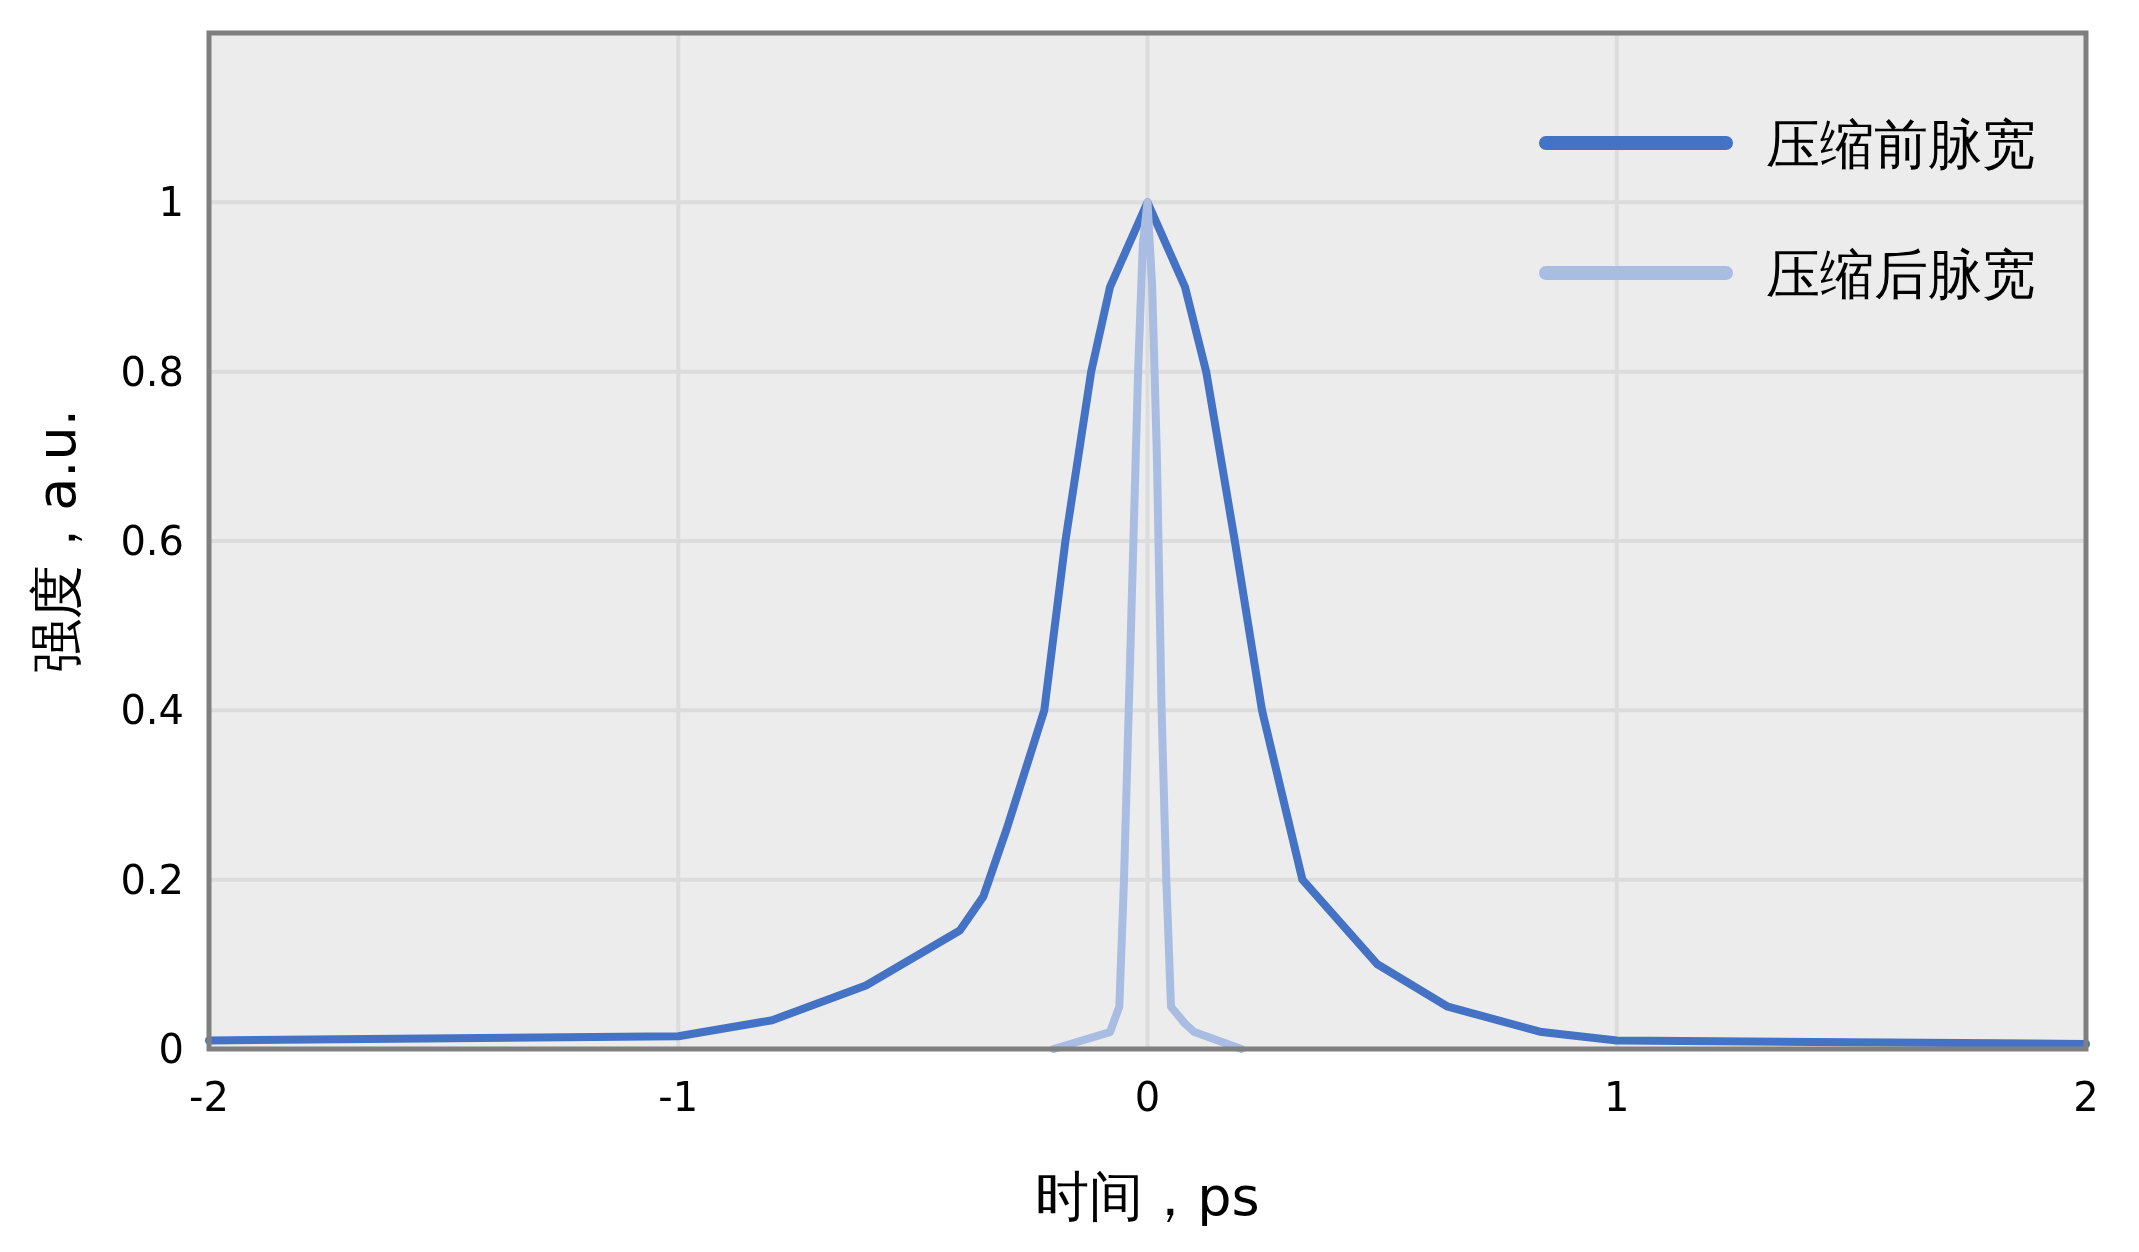 The height and width of the screenshot is (1252, 2139). What do you see at coordinates (1147, 1097) in the screenshot?
I see `x-tick-label: 0` at bounding box center [1147, 1097].